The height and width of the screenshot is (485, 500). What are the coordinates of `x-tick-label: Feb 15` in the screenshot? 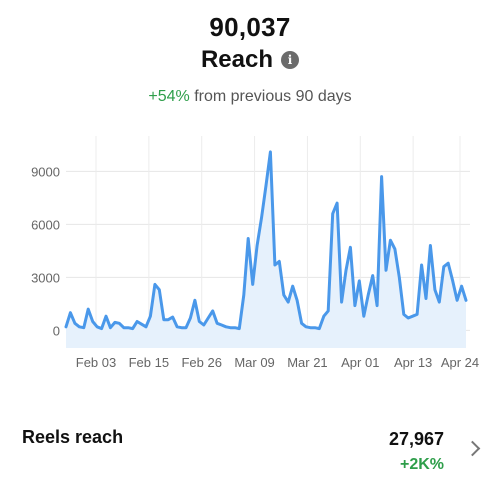 It's located at (149, 362).